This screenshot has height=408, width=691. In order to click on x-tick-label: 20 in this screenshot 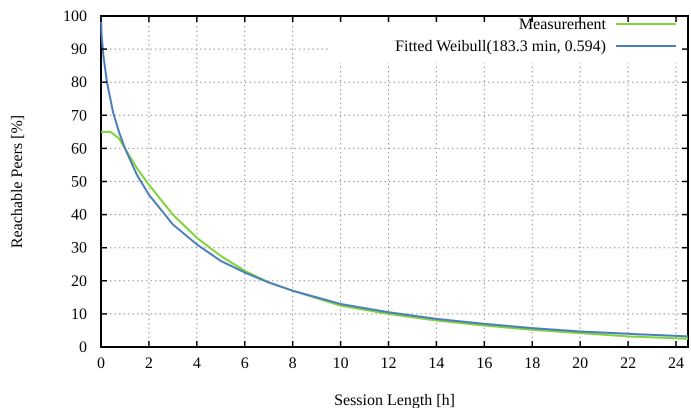, I will do `click(580, 363)`.